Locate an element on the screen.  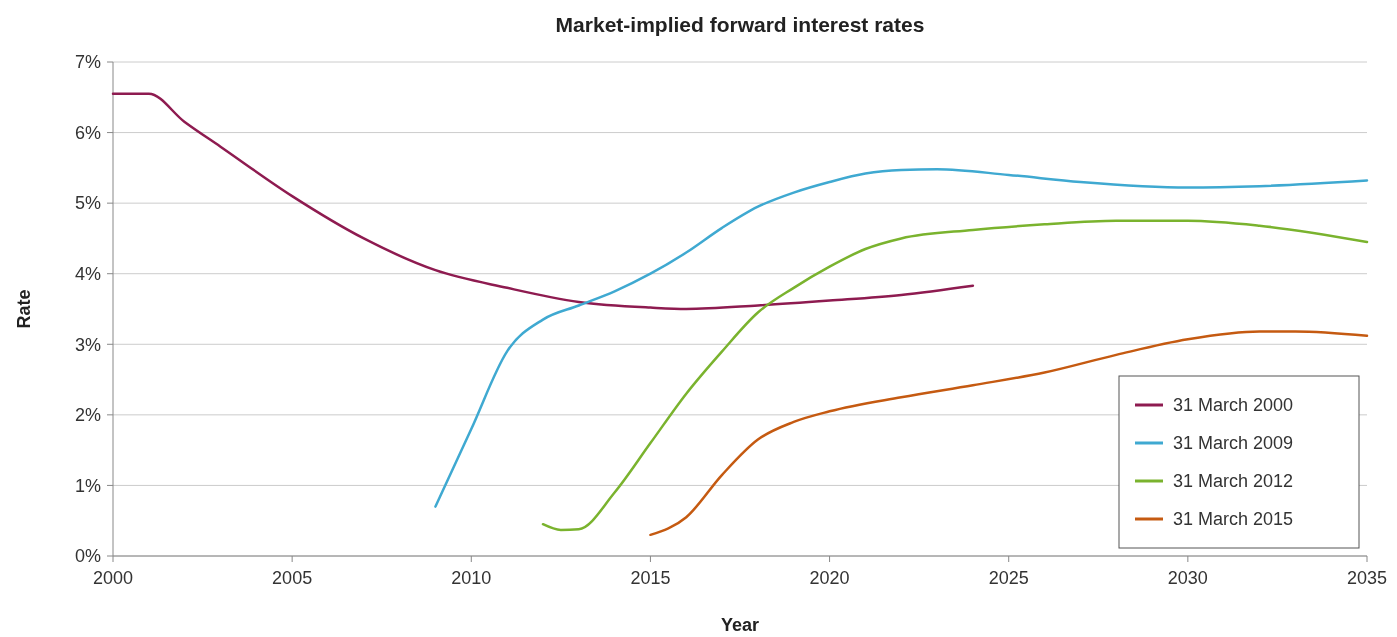
x-tick-label: 2010 is located at coordinates (471, 578).